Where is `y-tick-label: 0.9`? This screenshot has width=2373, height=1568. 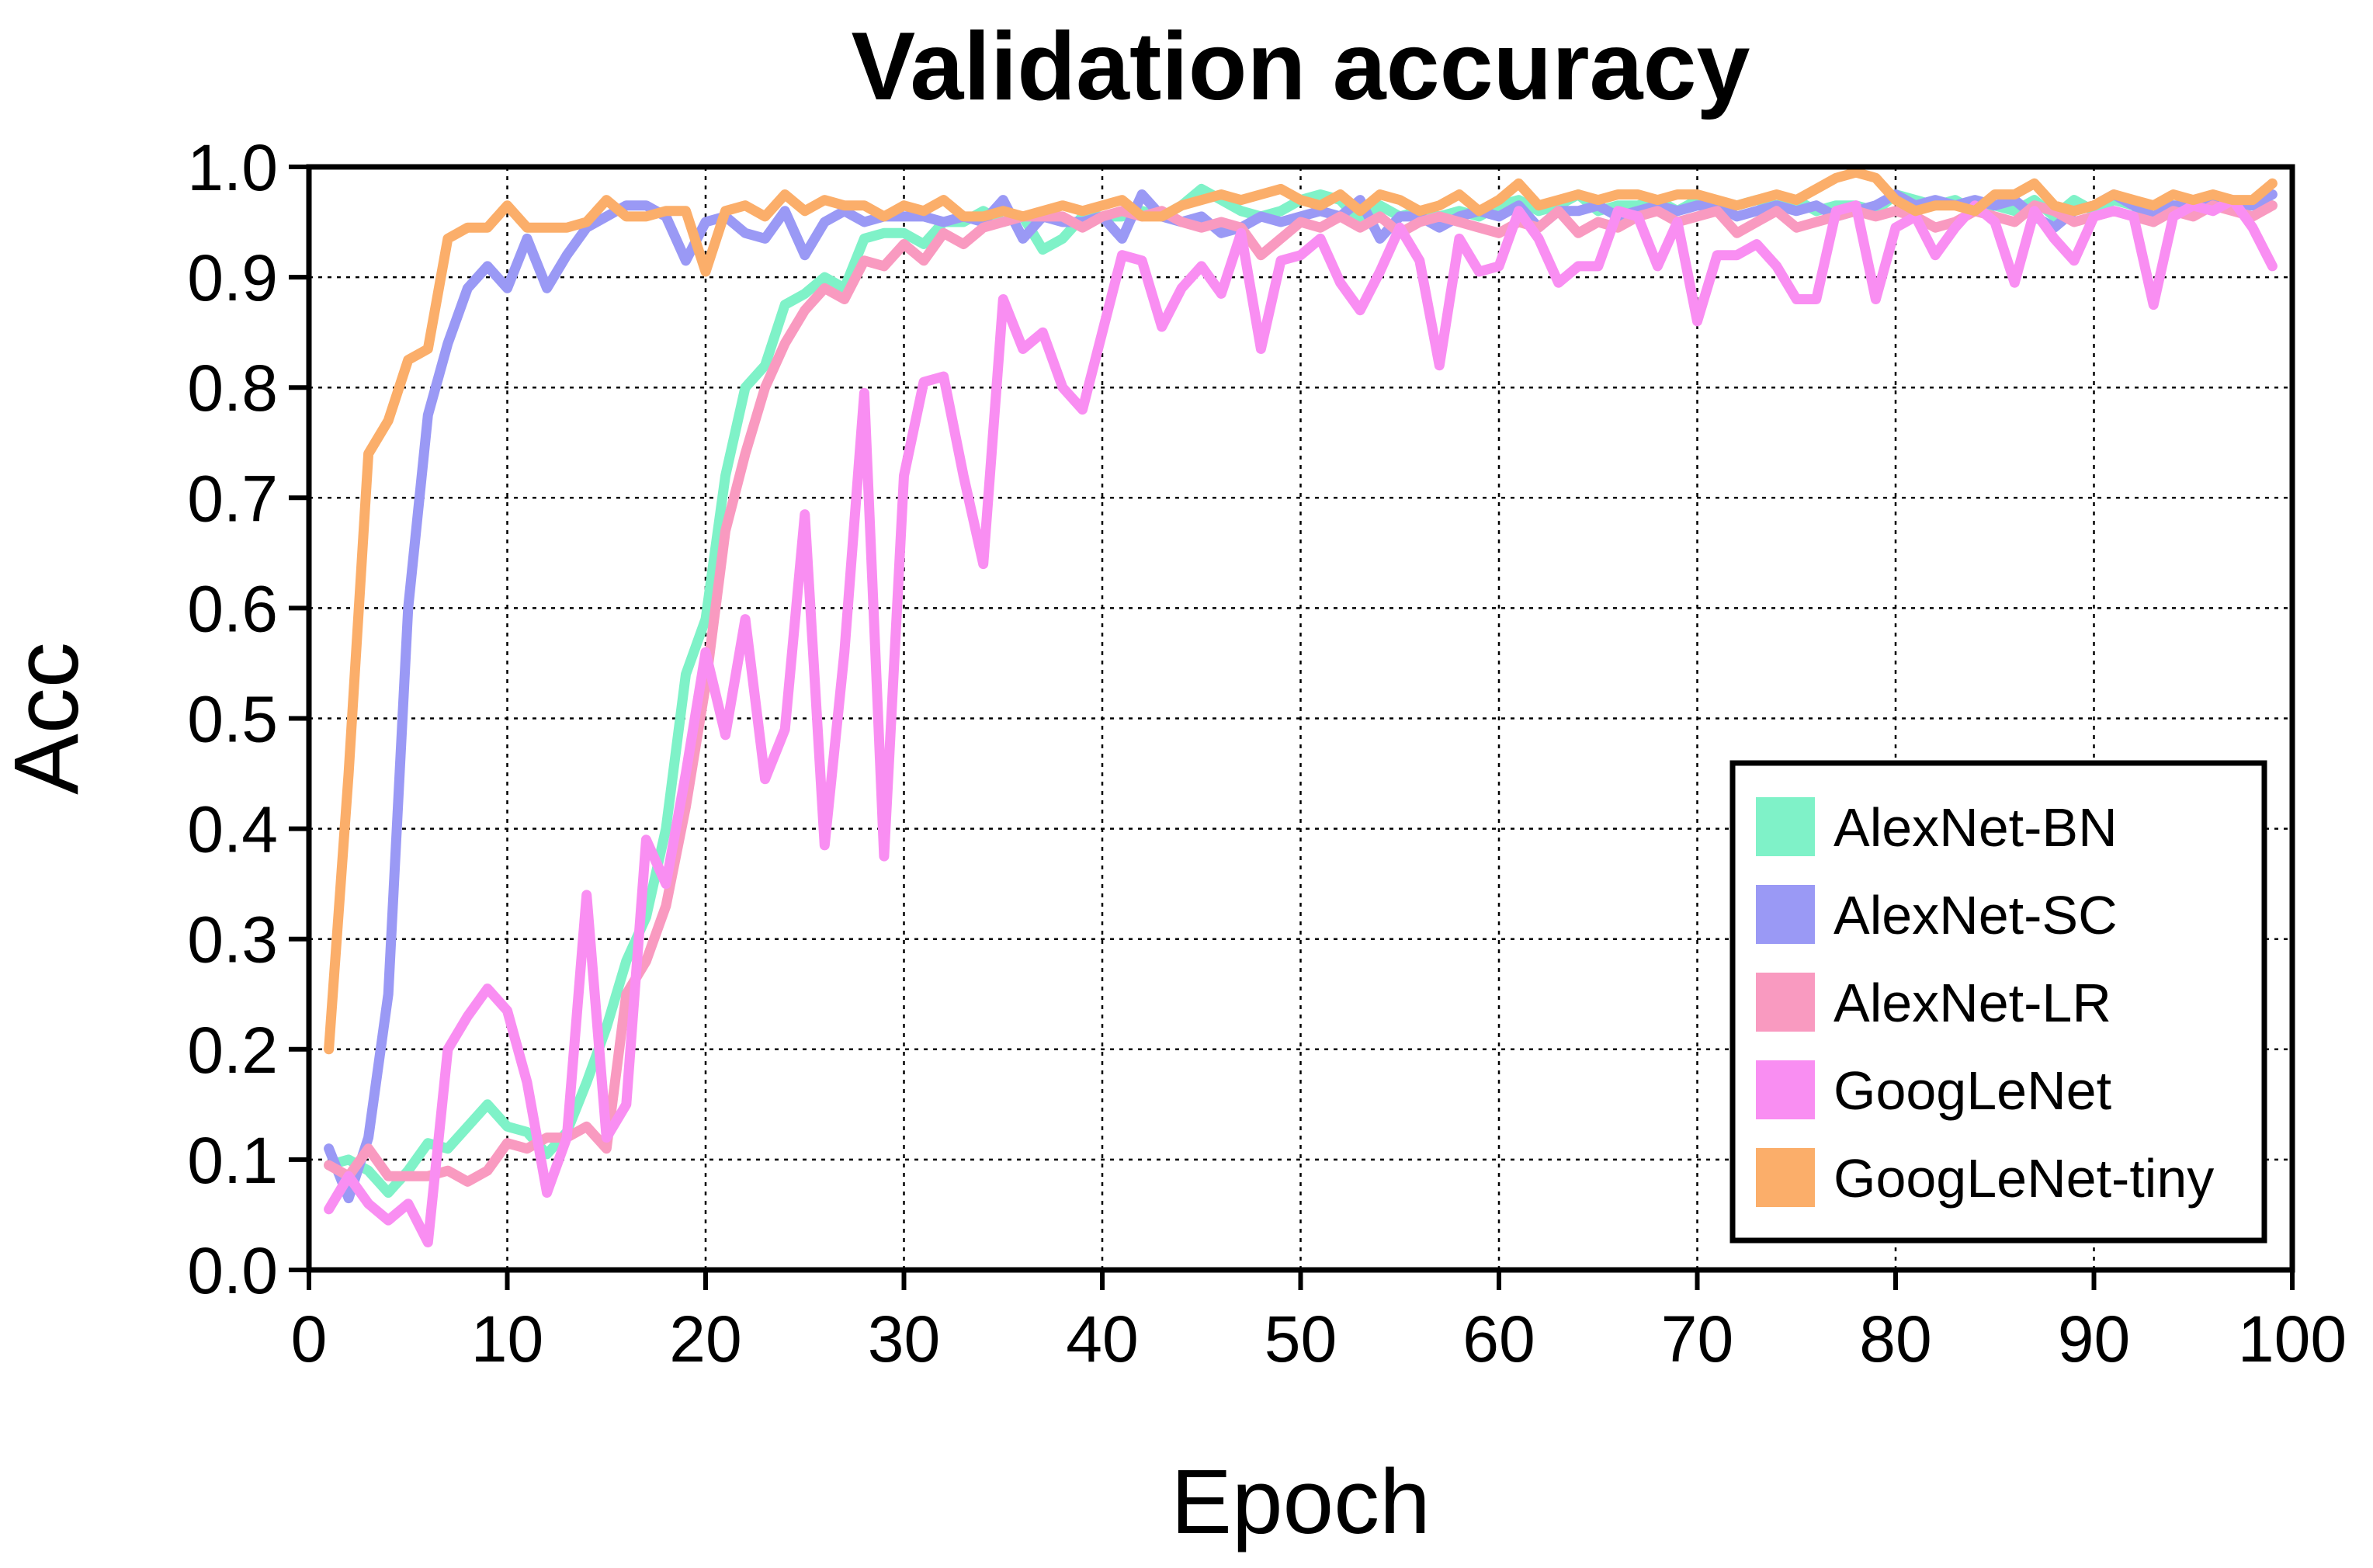 y-tick-label: 0.9 is located at coordinates (232, 277).